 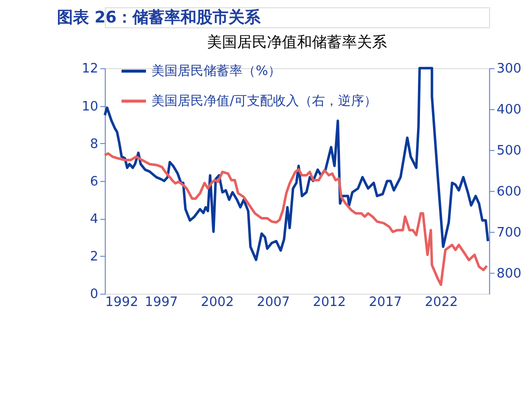 What do you see at coordinates (90, 69) in the screenshot?
I see `y-tick-label: 12` at bounding box center [90, 69].